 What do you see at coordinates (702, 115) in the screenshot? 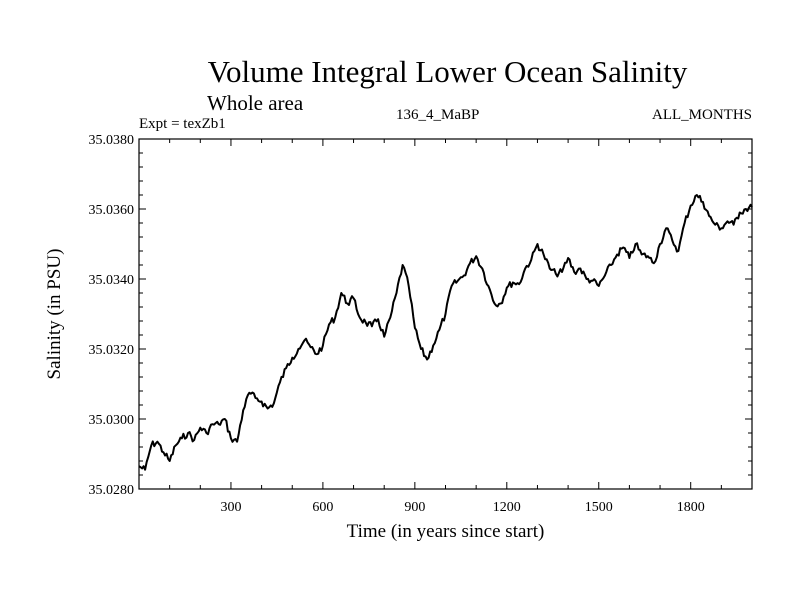
I see `months-label: ALL_MONTHS` at bounding box center [702, 115].